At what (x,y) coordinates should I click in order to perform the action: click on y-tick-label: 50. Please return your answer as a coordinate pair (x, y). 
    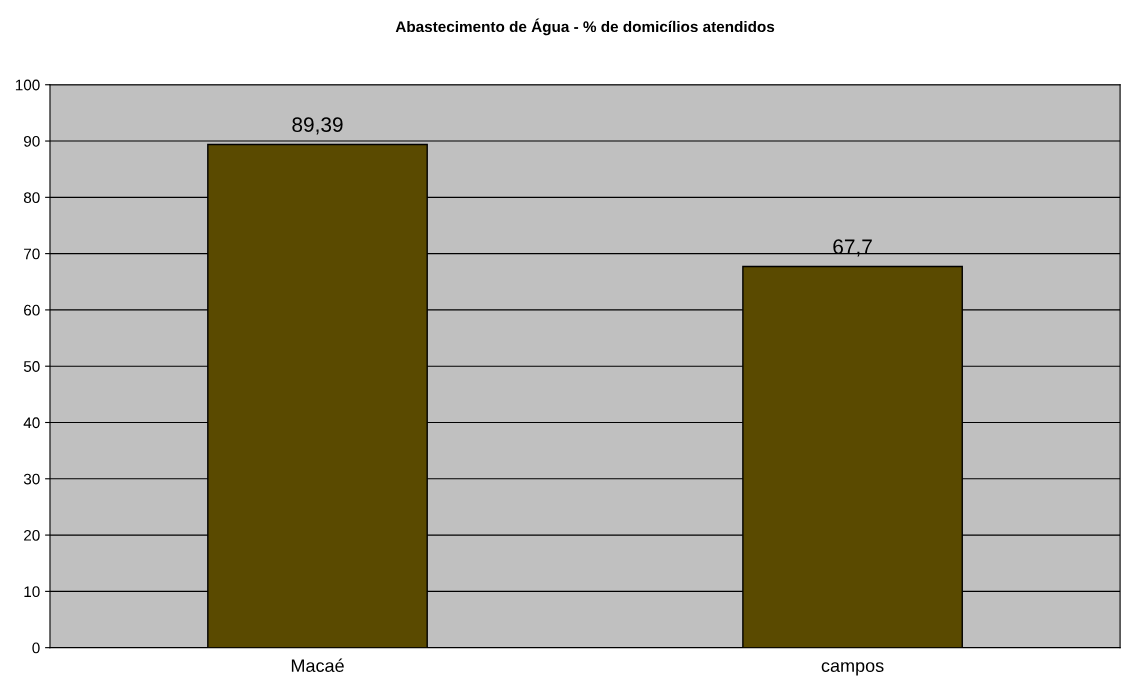
    Looking at the image, I should click on (31, 366).